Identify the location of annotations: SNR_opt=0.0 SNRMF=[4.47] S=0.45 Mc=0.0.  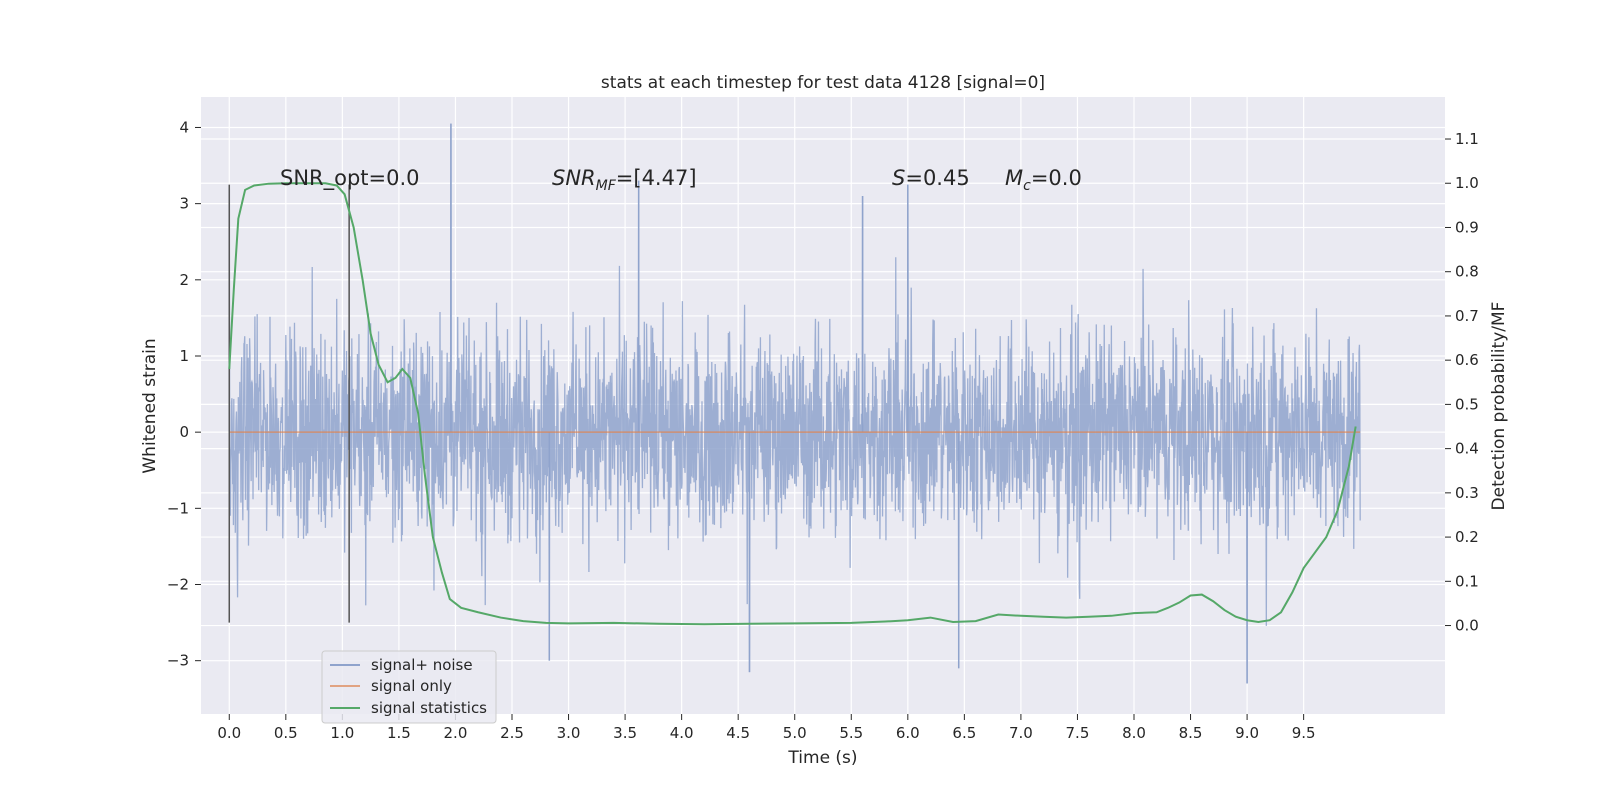
(681, 180).